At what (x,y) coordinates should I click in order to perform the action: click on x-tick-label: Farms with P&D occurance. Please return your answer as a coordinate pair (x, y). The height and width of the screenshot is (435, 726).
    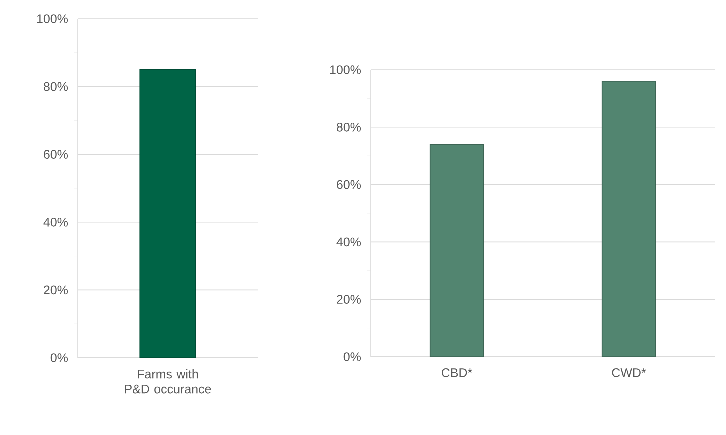
    Looking at the image, I should click on (168, 382).